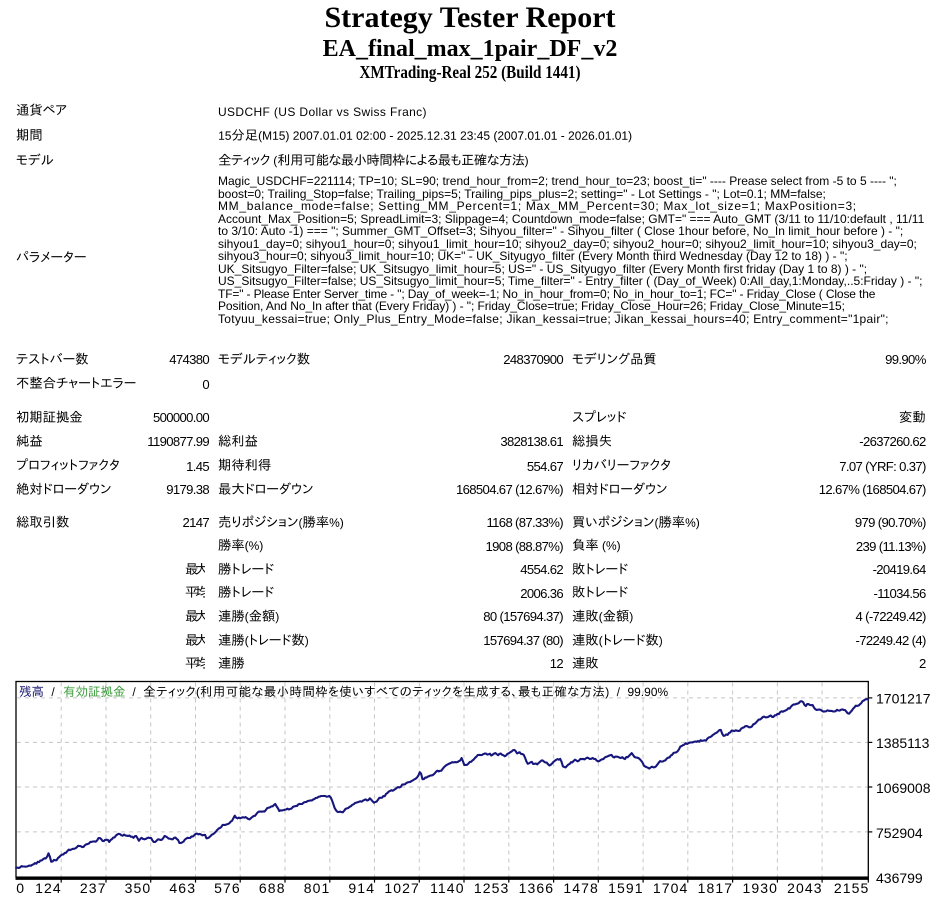 Image resolution: width=940 pixels, height=904 pixels. Describe the element at coordinates (317, 888) in the screenshot. I see `svg-text: 801` at that location.